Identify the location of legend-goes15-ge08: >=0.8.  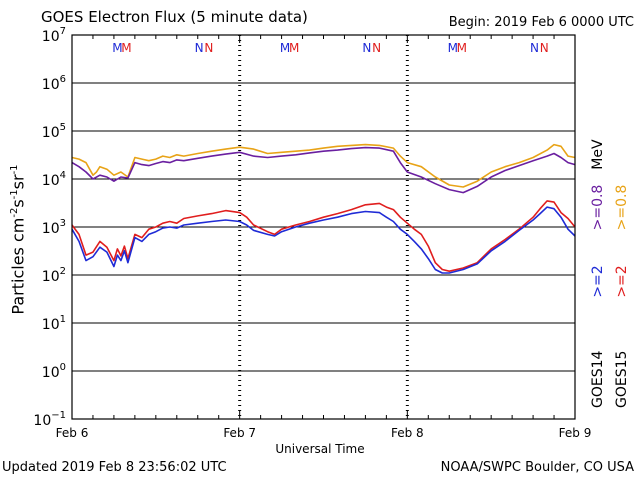
(622, 207).